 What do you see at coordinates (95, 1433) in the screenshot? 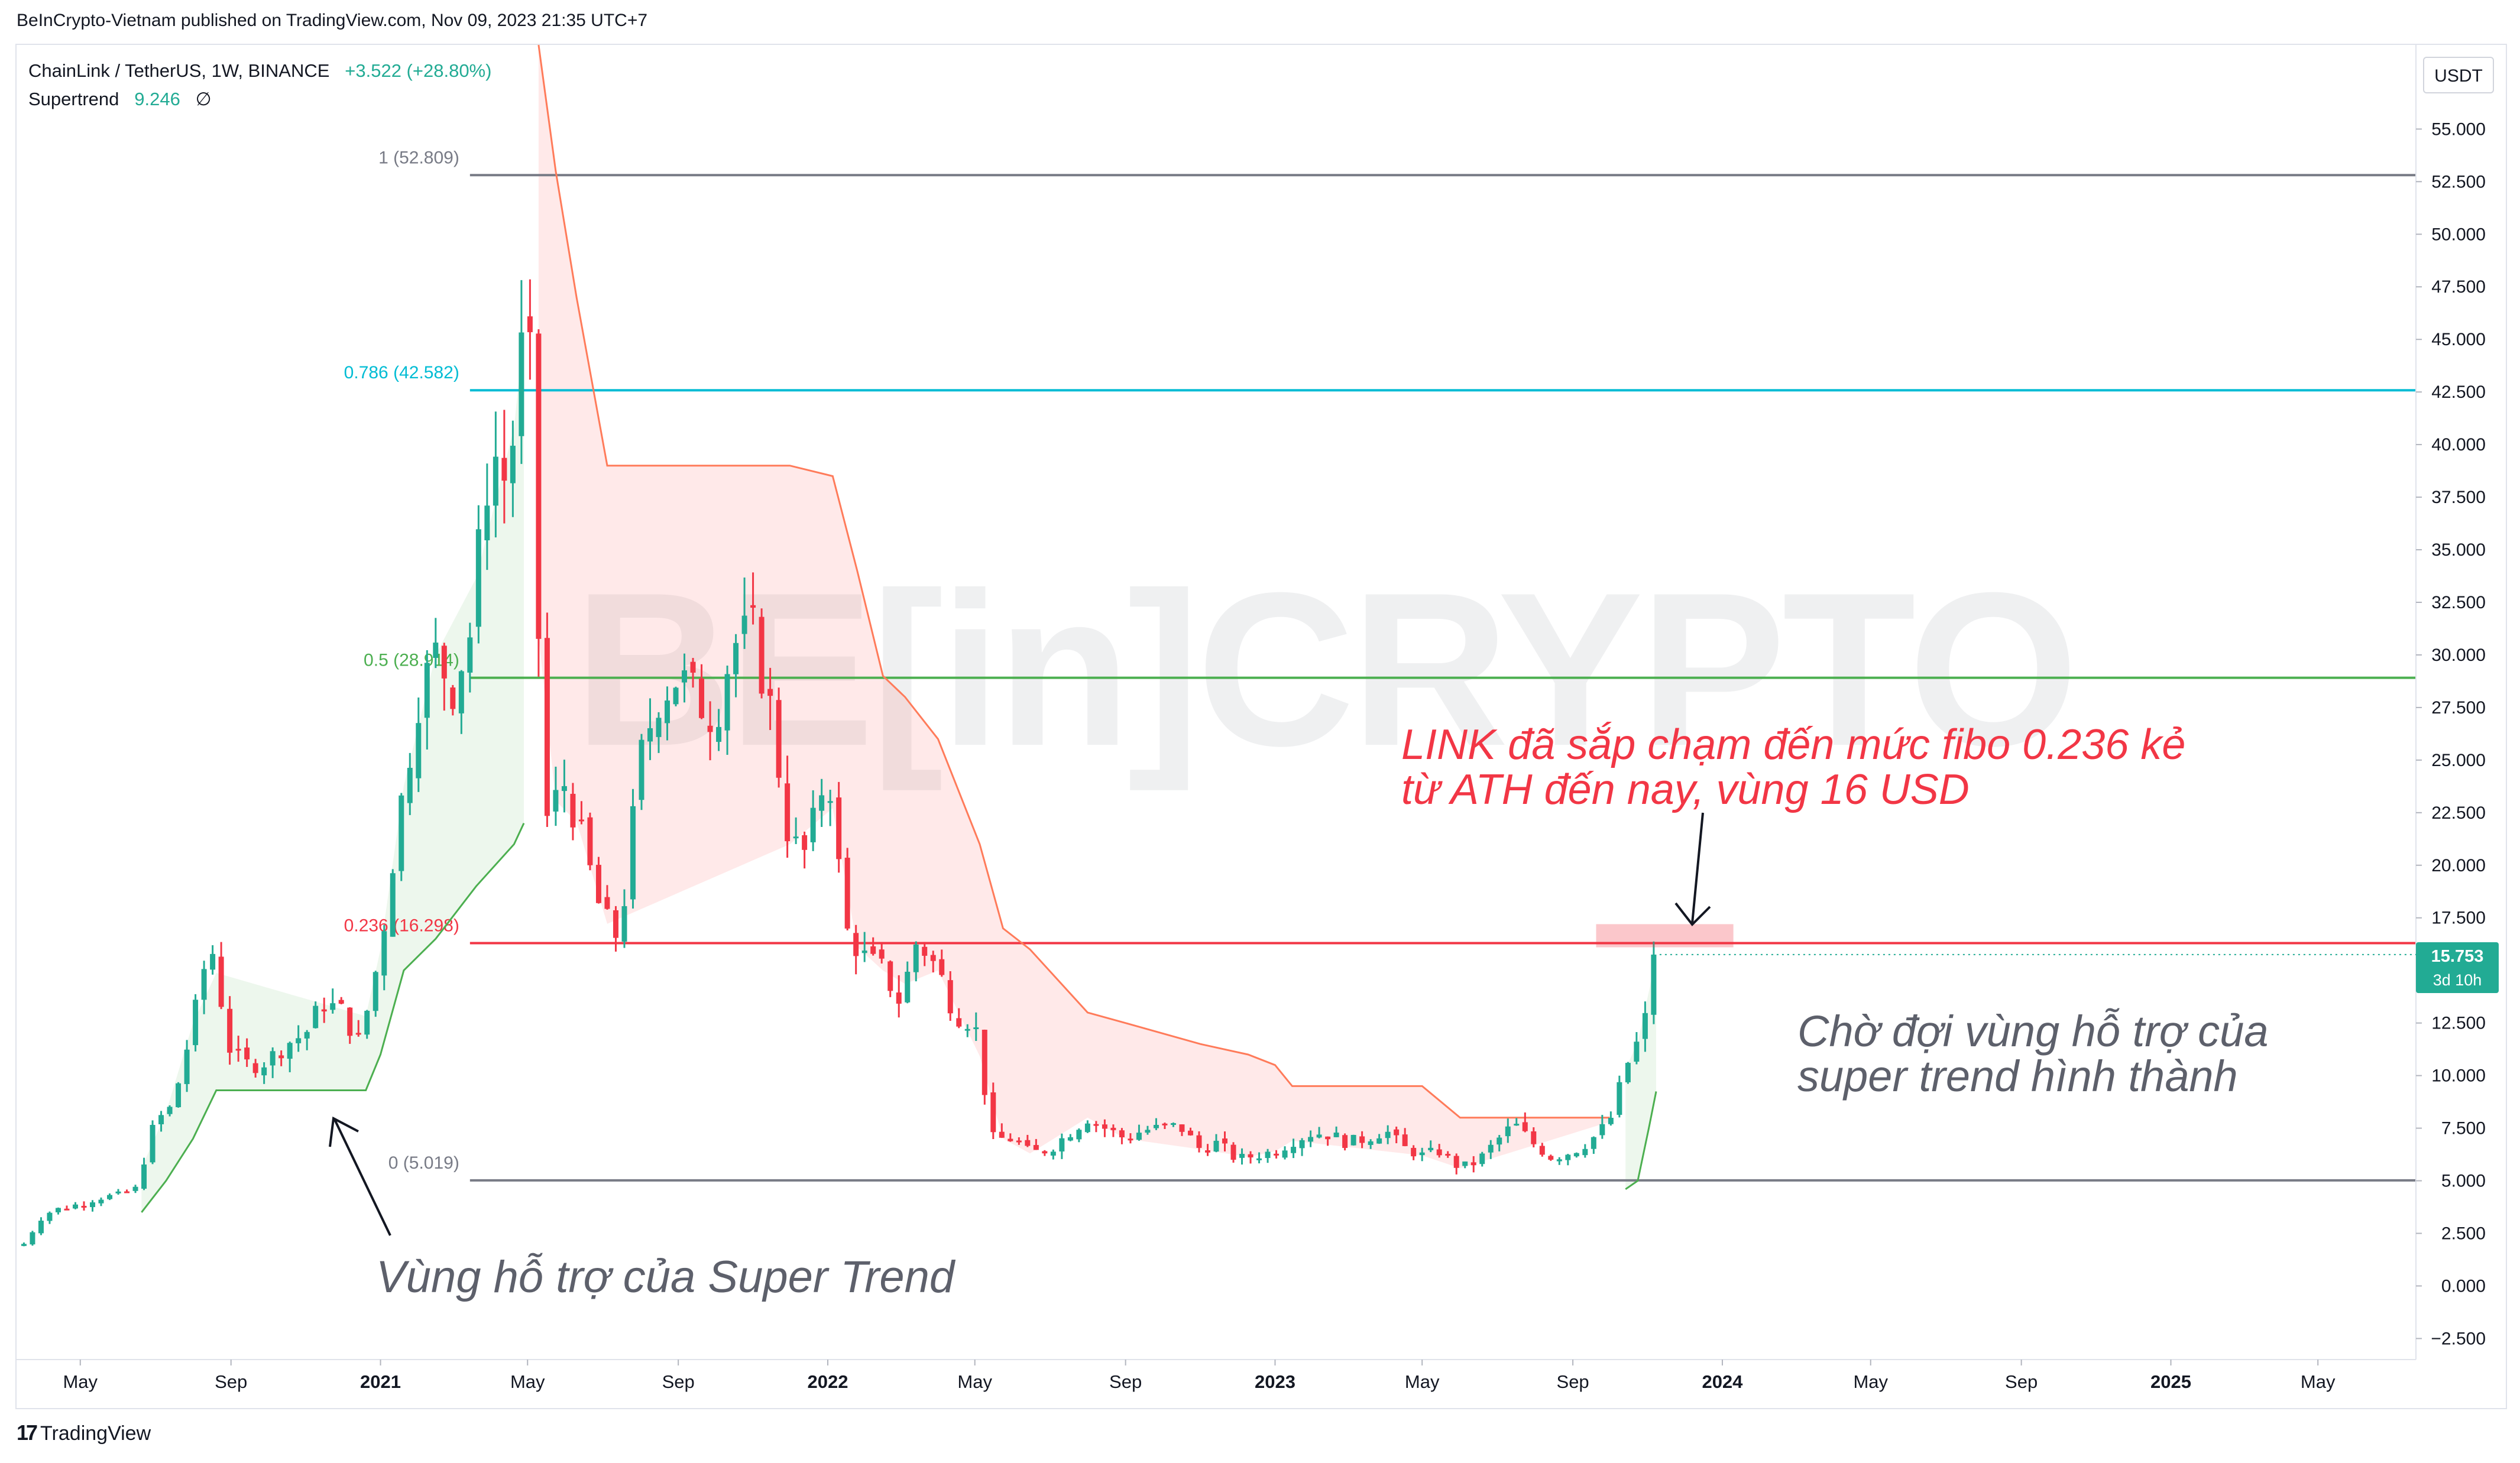
I see `tradingview-brand: TradingView` at bounding box center [95, 1433].